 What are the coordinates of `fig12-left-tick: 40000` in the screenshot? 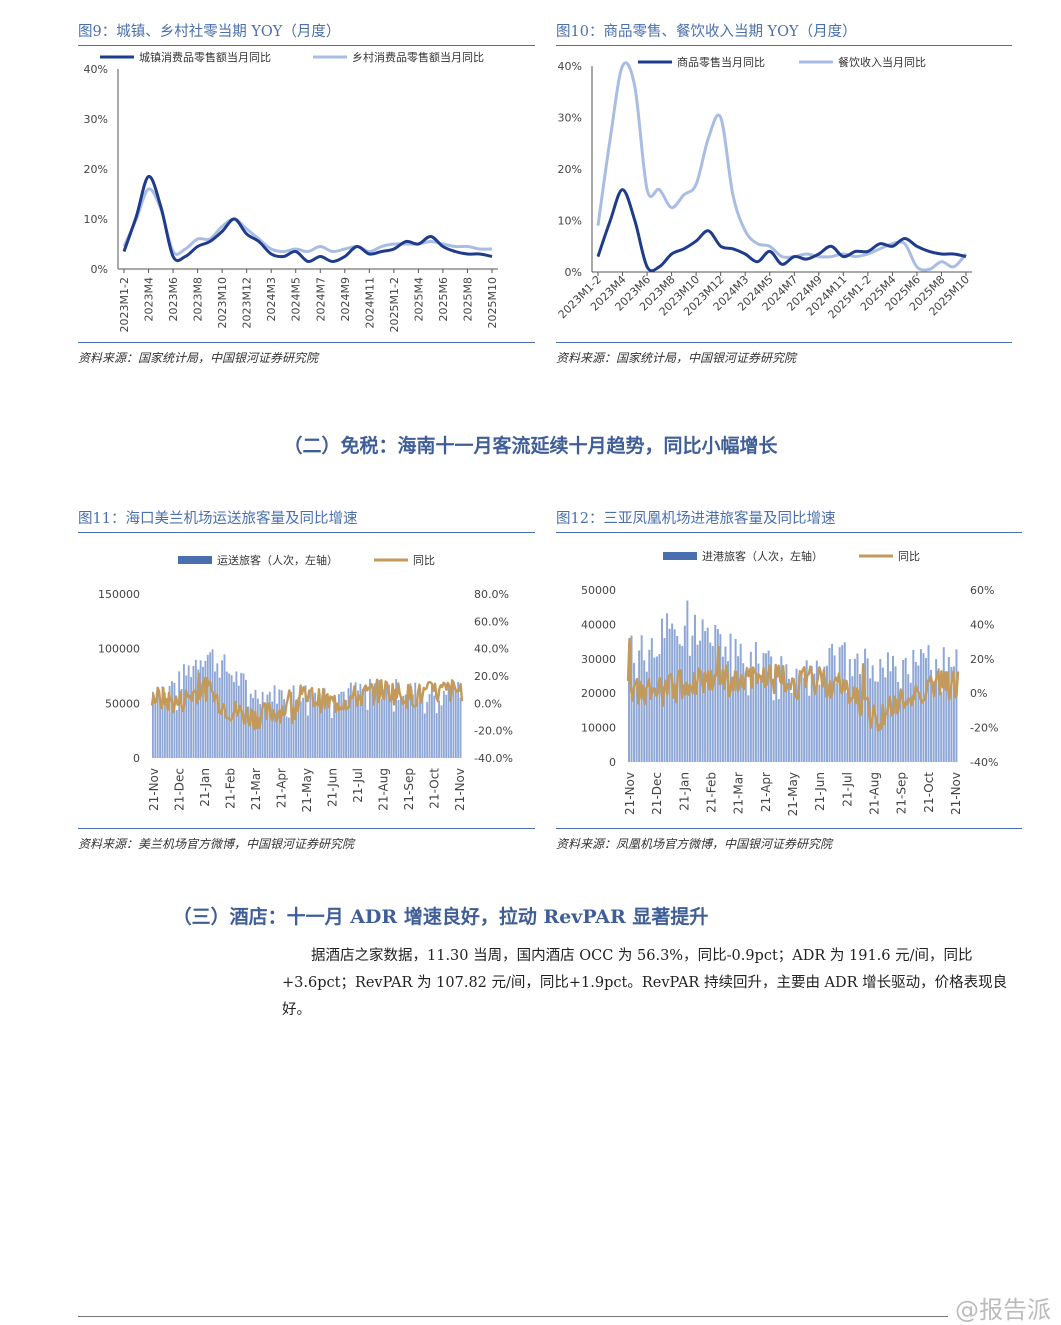 It's located at (598, 624).